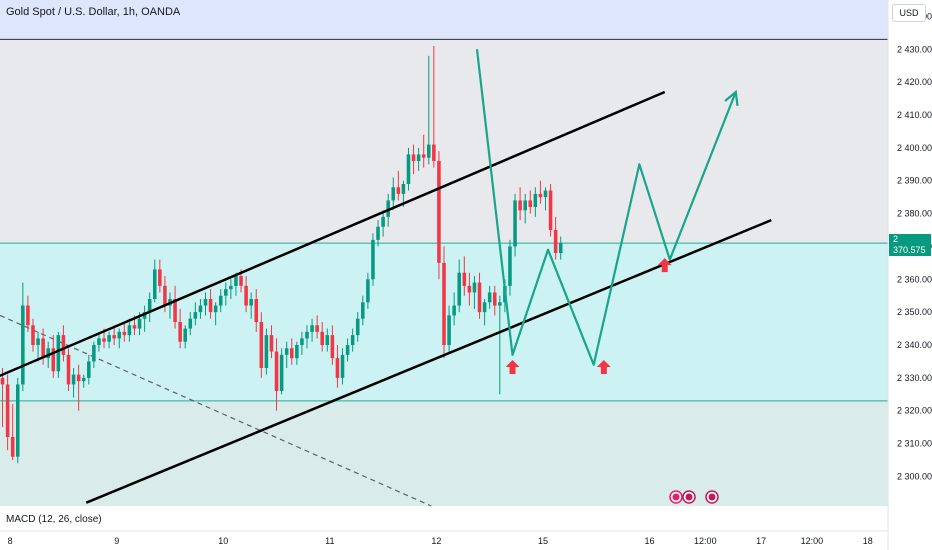 The width and height of the screenshot is (932, 550). Describe the element at coordinates (54, 519) in the screenshot. I see `macd-indicator-label: MACD (12, 26, close)` at that location.